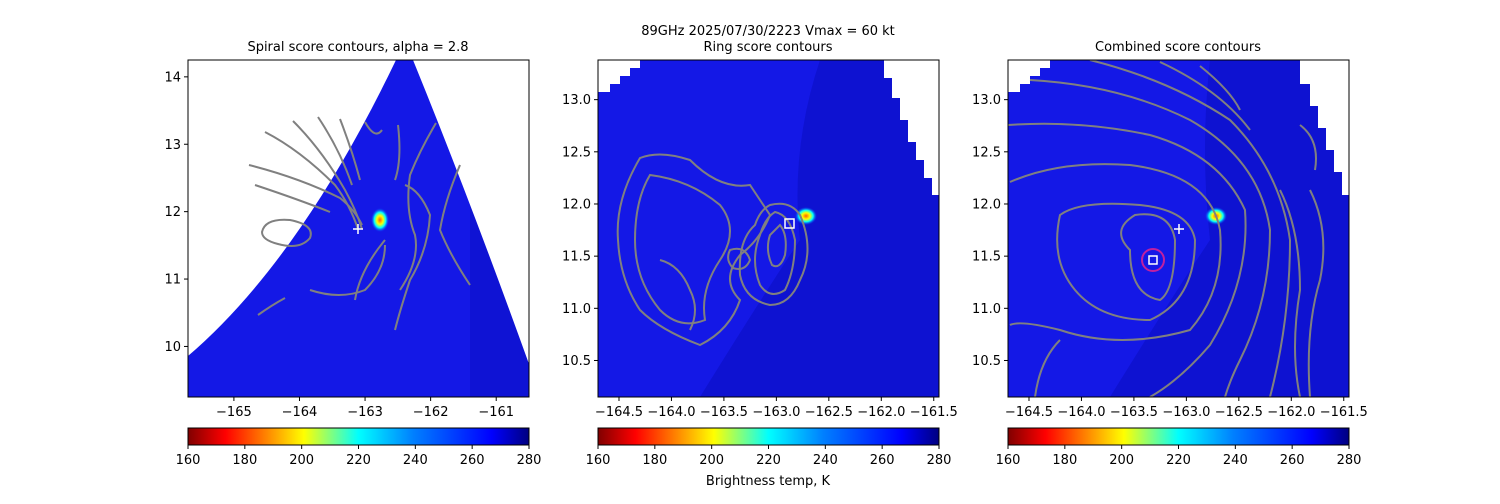  I want to click on circle-marker, so click(1153, 260).